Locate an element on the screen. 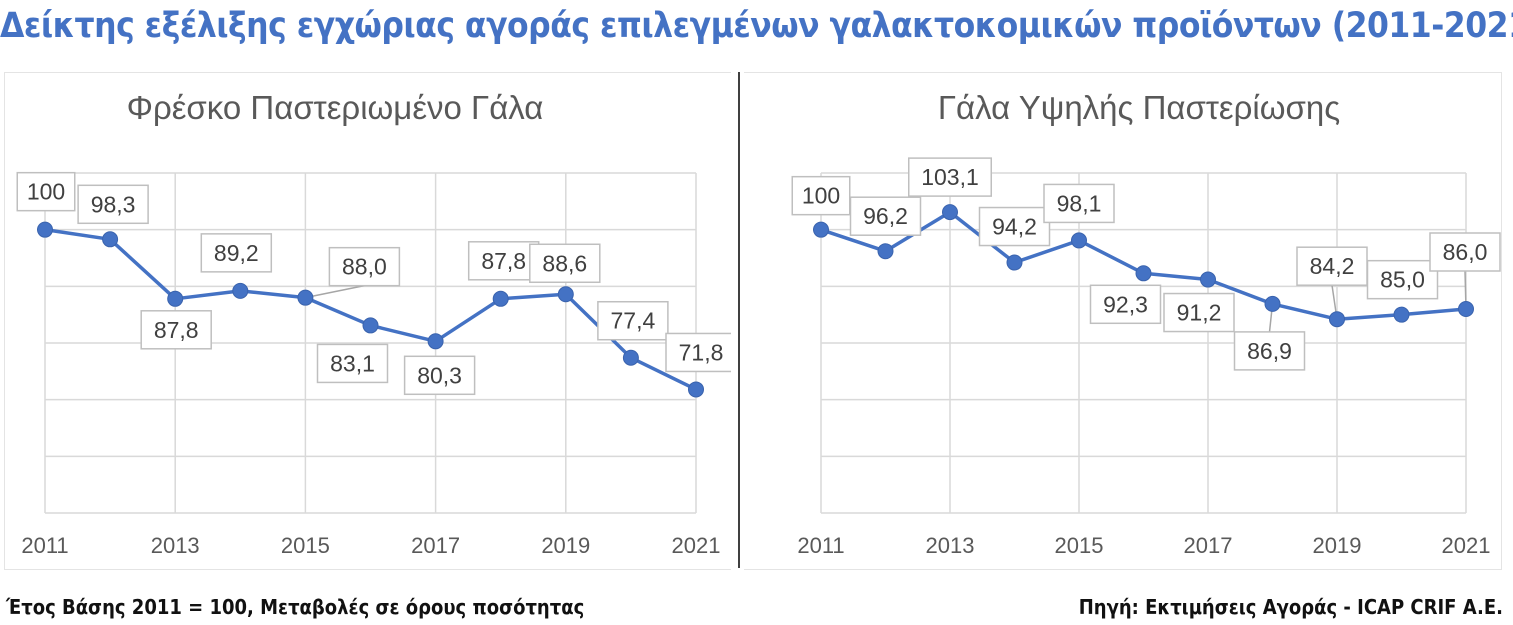 The height and width of the screenshot is (625, 1513). data-label: 86,9 is located at coordinates (1269, 351).